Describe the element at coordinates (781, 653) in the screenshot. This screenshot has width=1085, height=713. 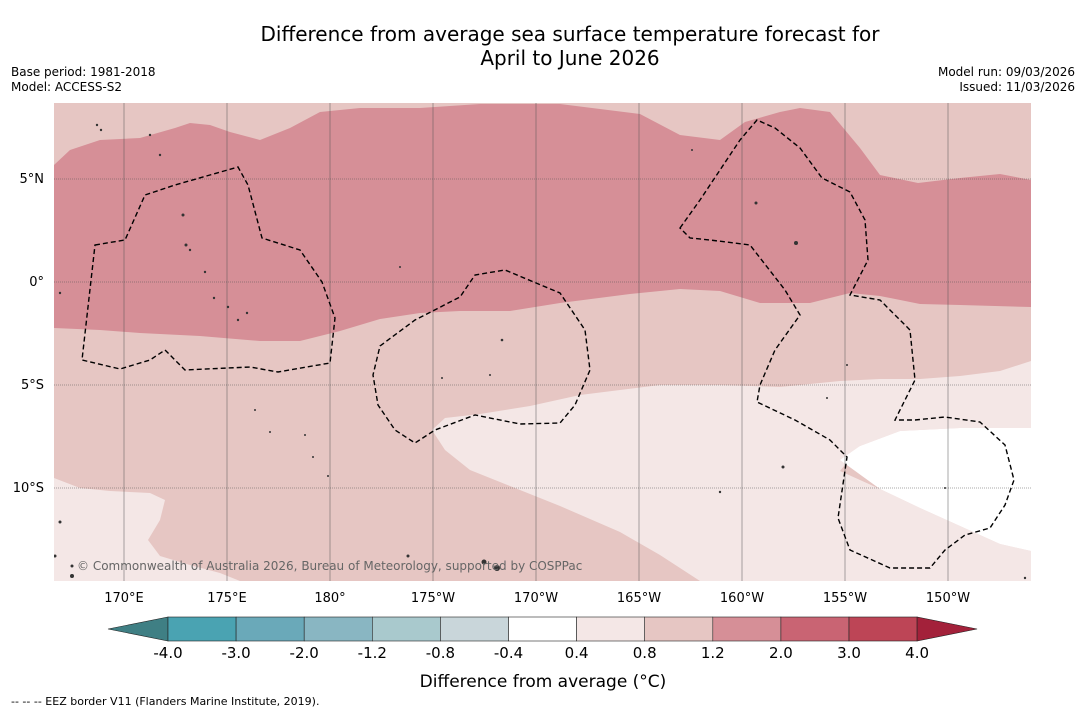
I see `colorbar-tick-label: 2.0` at that location.